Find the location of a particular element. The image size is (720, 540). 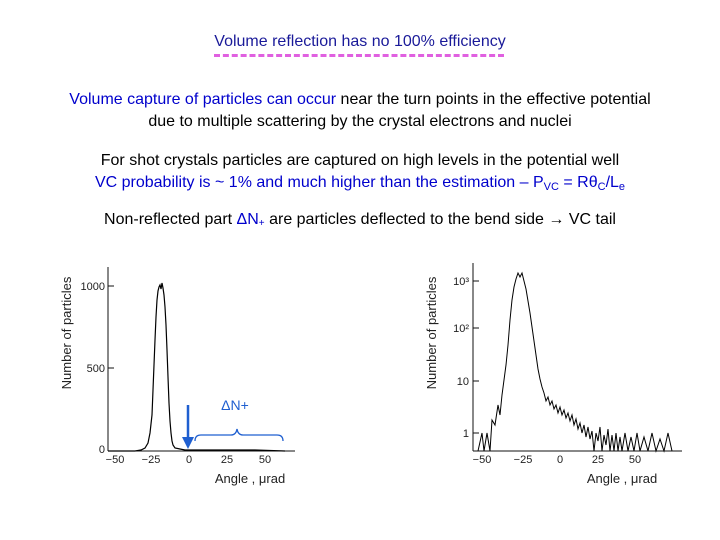

left-xlabel: Angle , μrad is located at coordinates (250, 478).